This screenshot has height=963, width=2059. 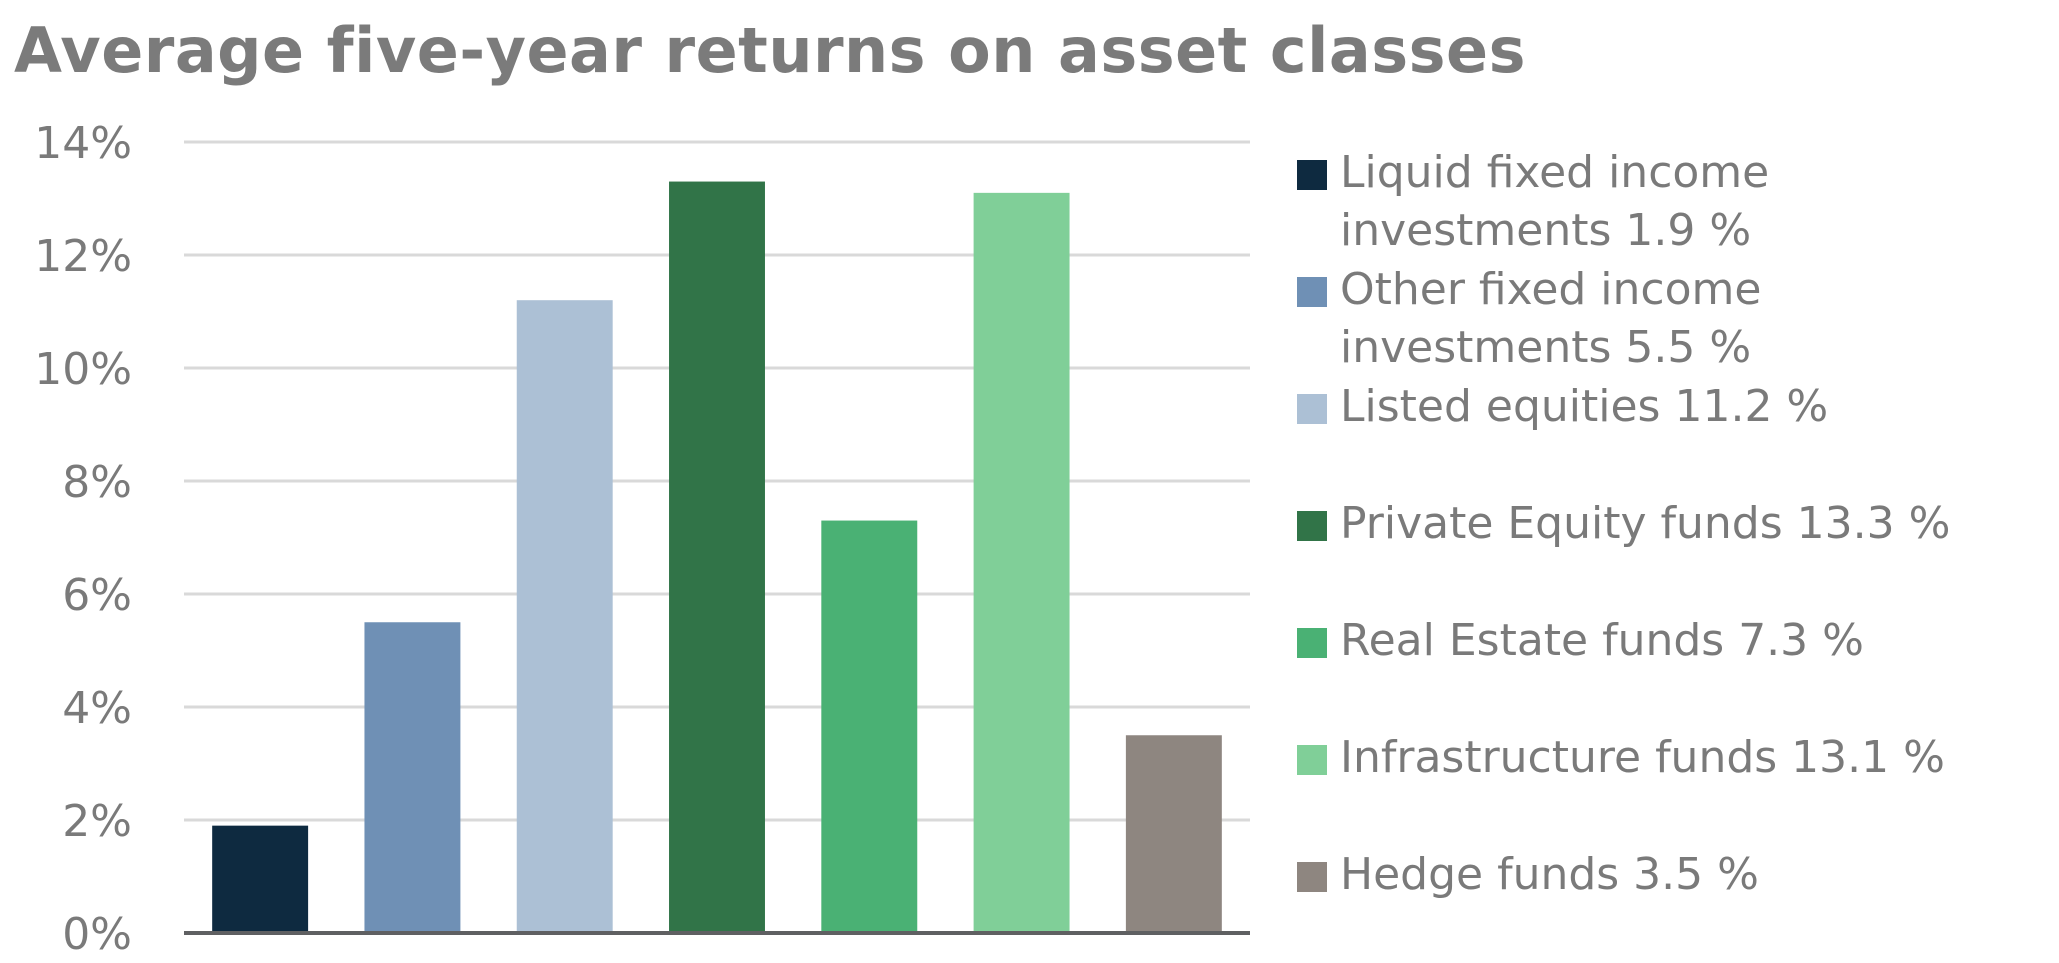 What do you see at coordinates (97, 708) in the screenshot?
I see `y-tick-label: 4%` at bounding box center [97, 708].